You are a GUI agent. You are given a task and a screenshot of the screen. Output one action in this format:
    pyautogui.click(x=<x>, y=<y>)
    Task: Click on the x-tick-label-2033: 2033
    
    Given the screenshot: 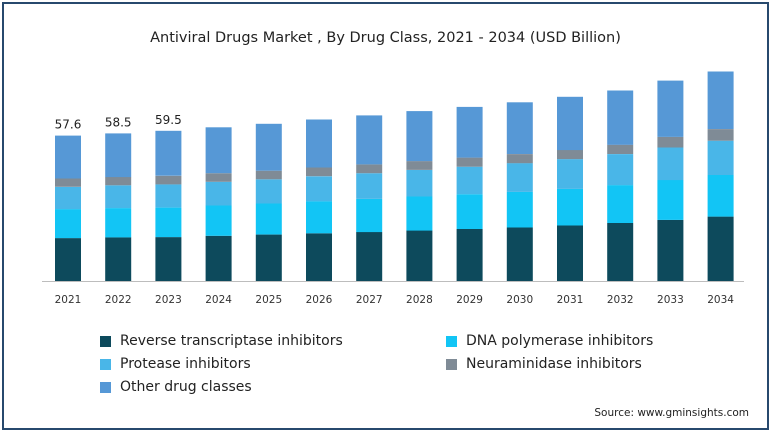 What is the action you would take?
    pyautogui.click(x=670, y=300)
    